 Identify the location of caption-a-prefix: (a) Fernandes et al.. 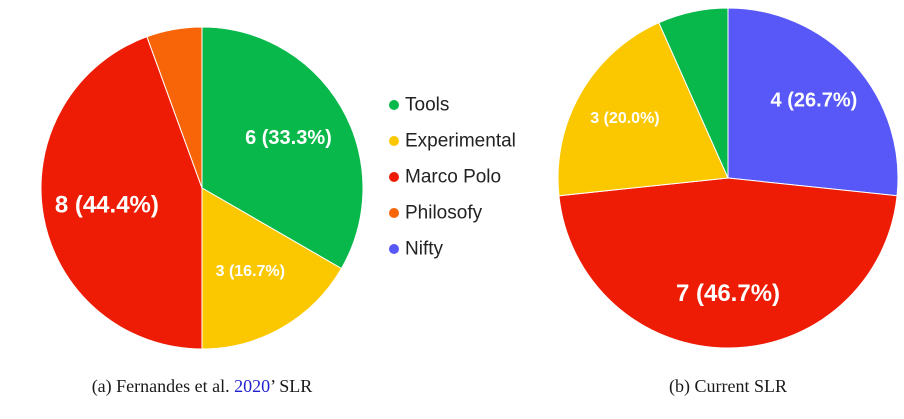
(163, 386).